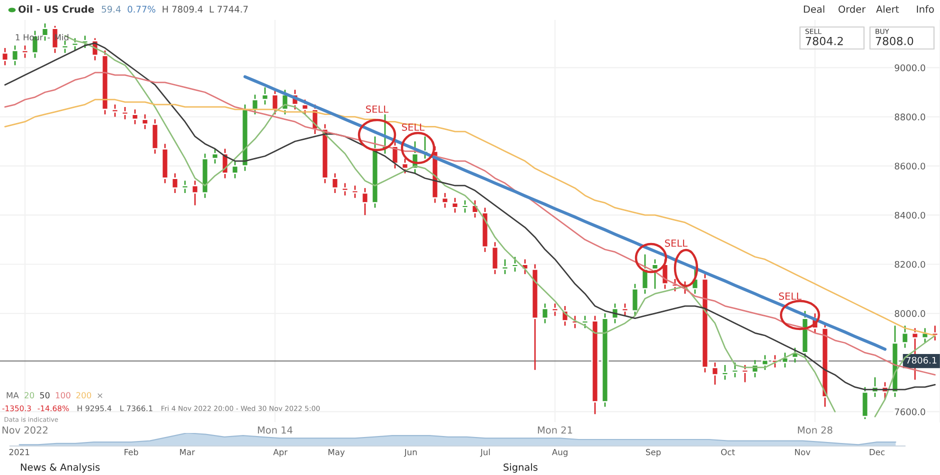 This screenshot has width=940, height=475. I want to click on x-tick-label: Mar, so click(187, 452).